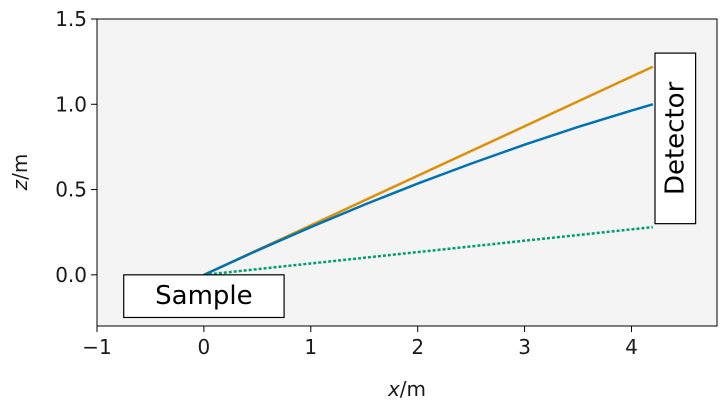 This screenshot has height=411, width=726. Describe the element at coordinates (417, 347) in the screenshot. I see `x-tick-label: 2` at that location.